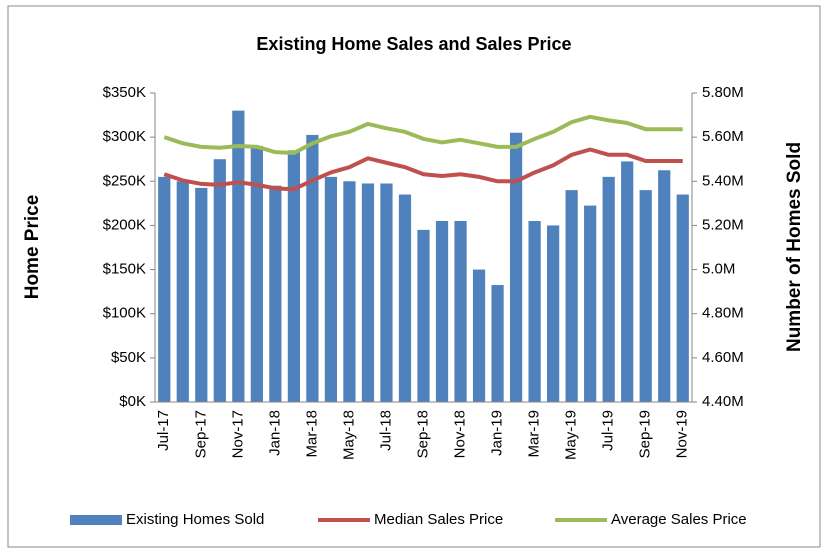  Describe the element at coordinates (413, 44) in the screenshot. I see `chart-title: Existing Home Sales and Sales Price` at that location.